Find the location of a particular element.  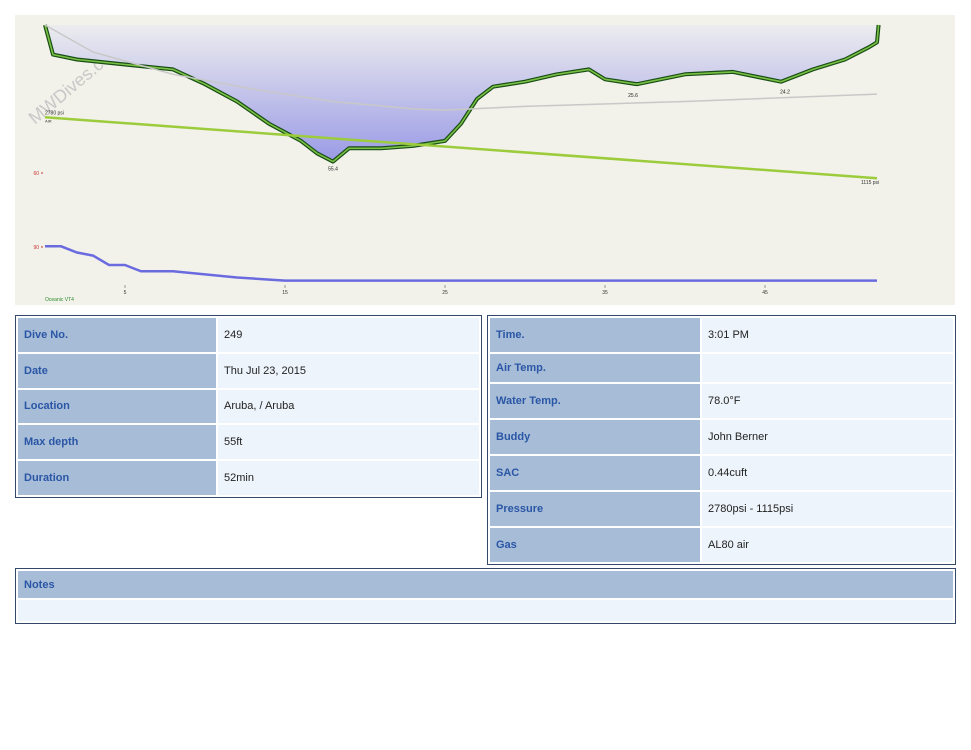

computer-label: Oceanic VT4 is located at coordinates (59, 300).